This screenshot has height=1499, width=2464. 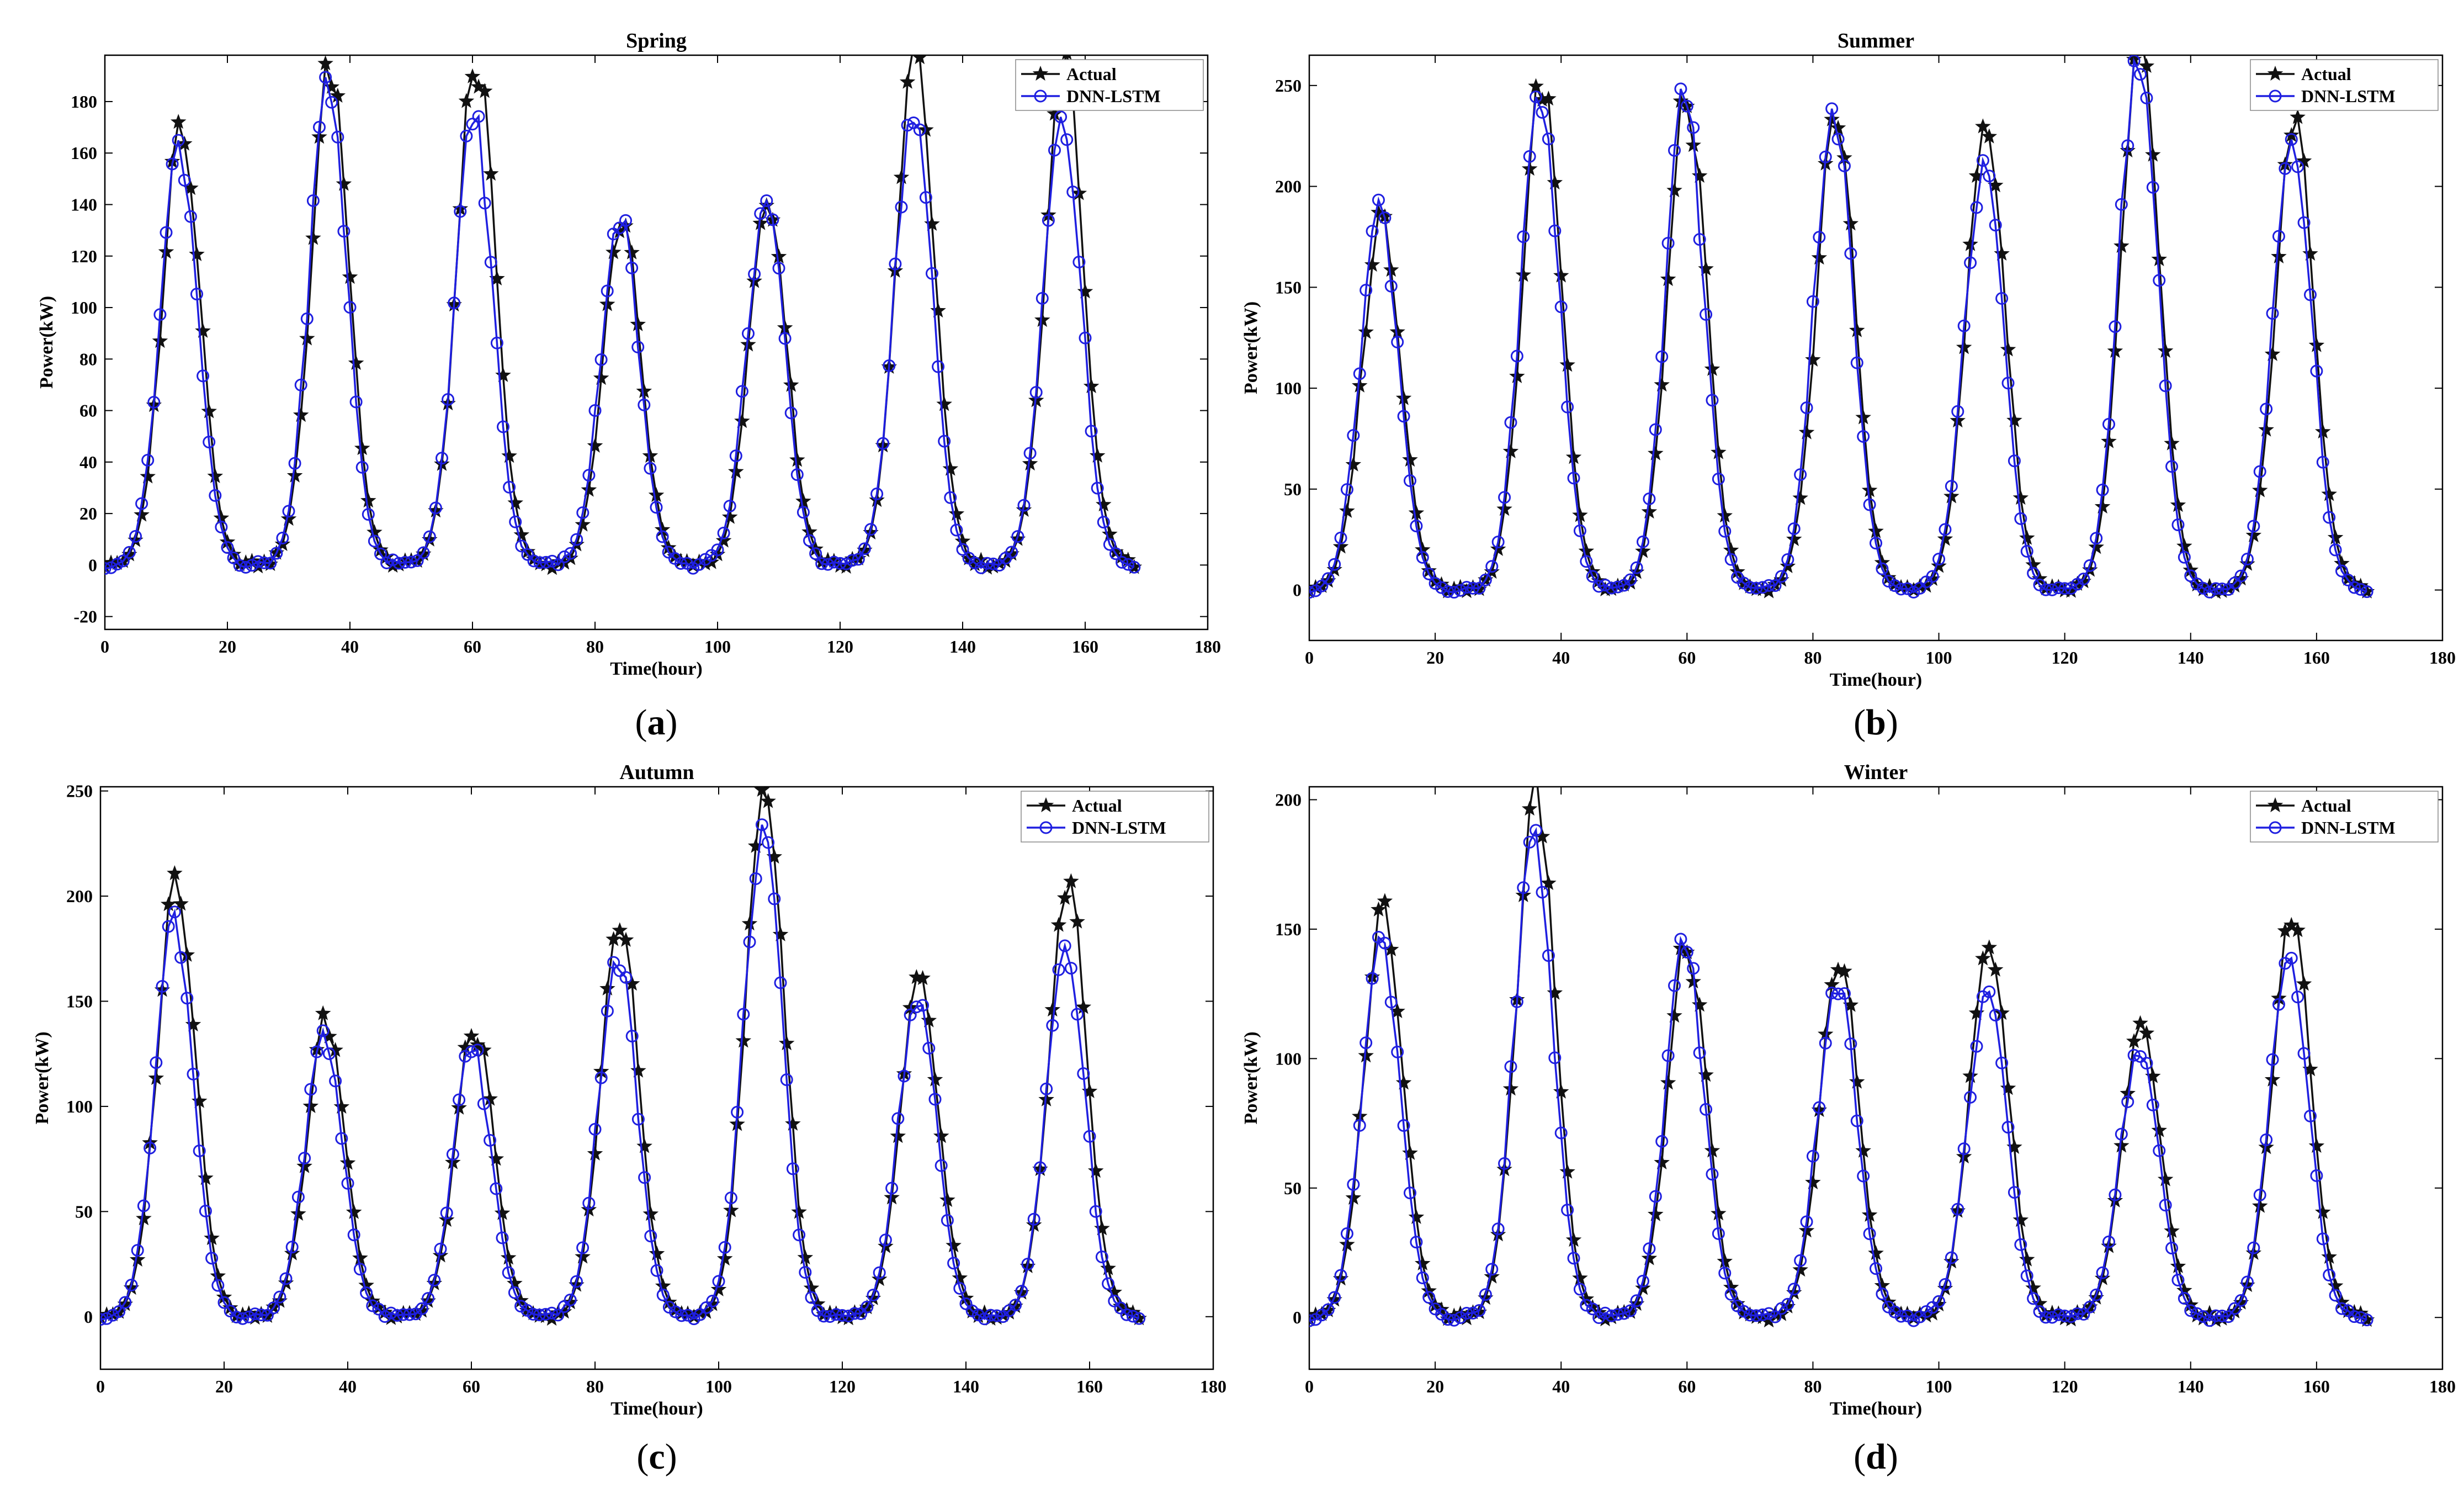 I want to click on y-tick-label: 150, so click(x=79, y=1001).